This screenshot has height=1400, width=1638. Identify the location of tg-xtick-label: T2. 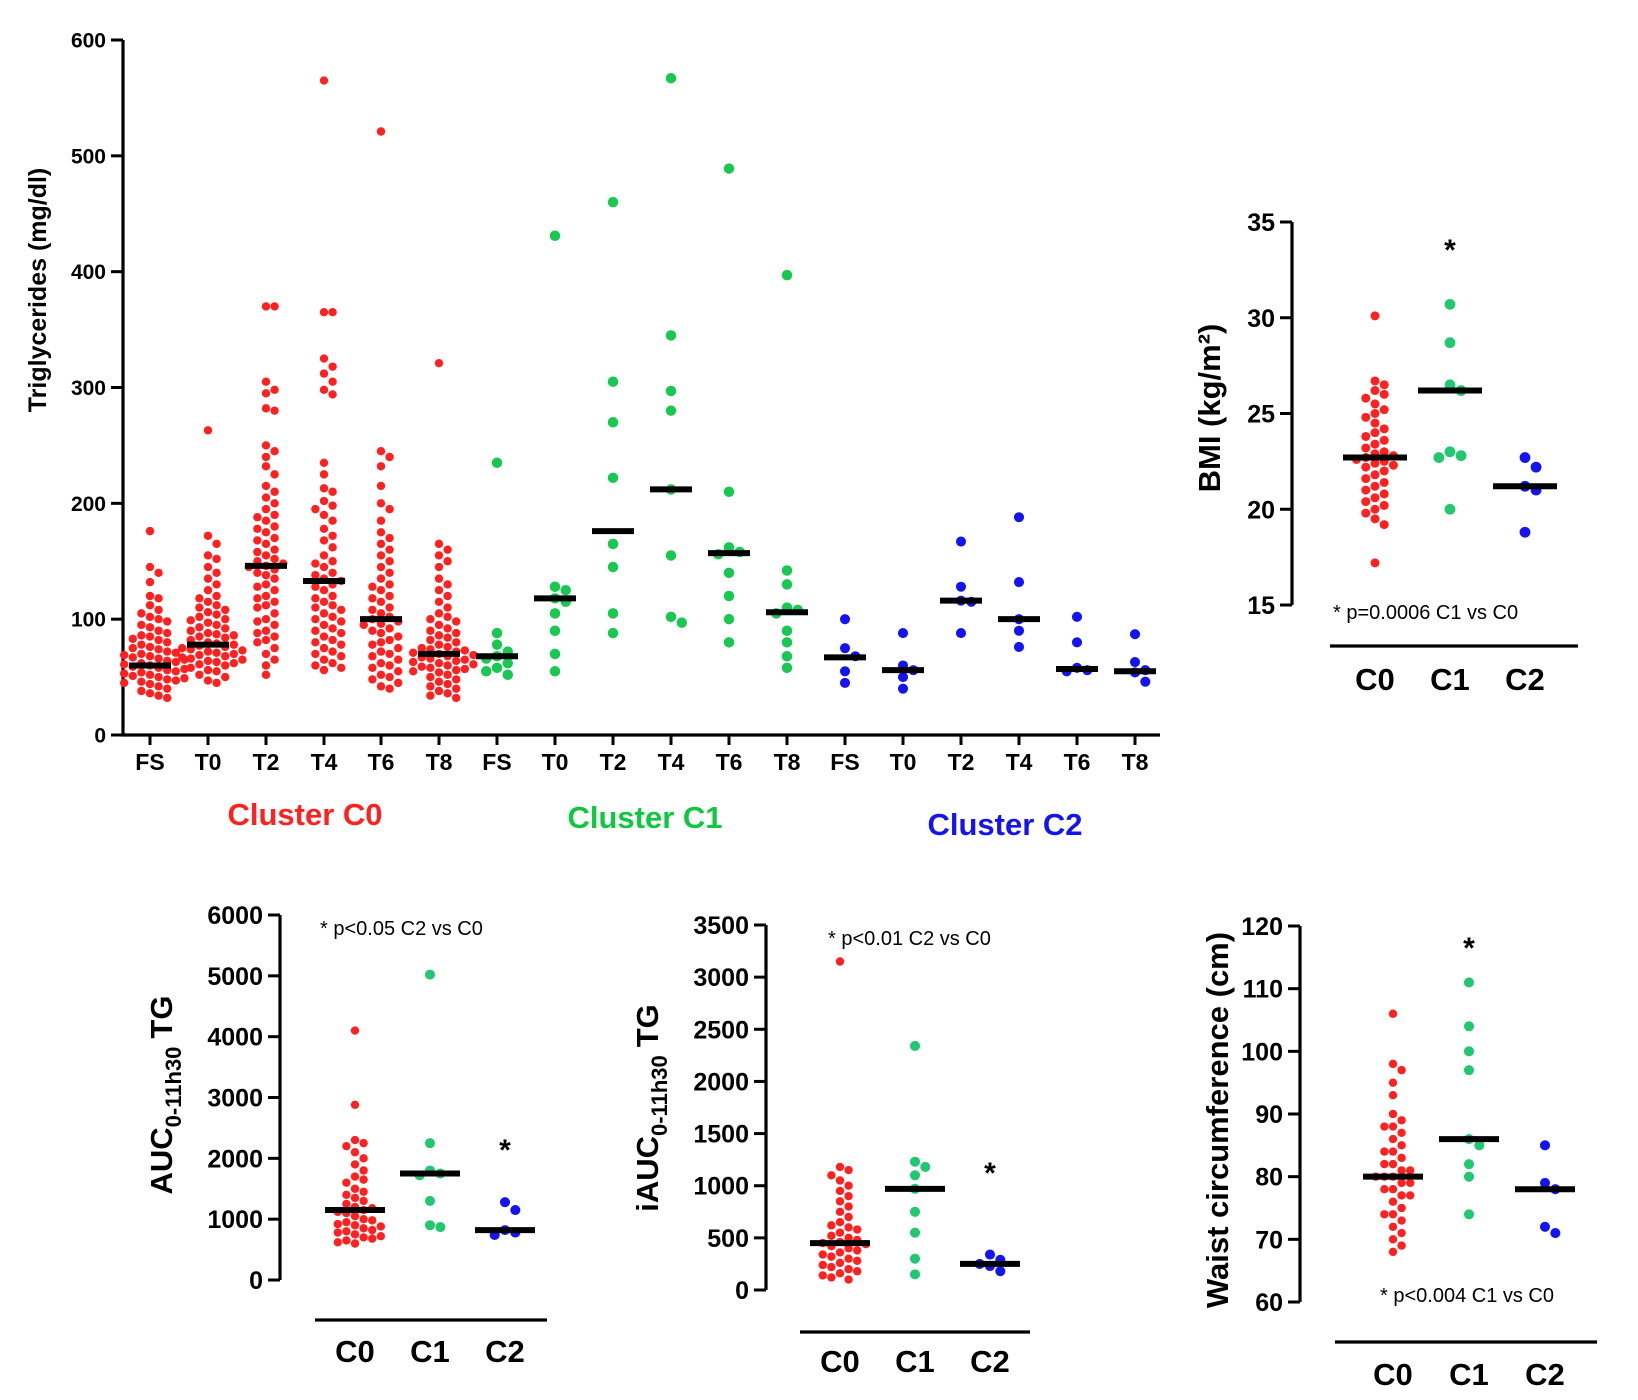
(613, 762).